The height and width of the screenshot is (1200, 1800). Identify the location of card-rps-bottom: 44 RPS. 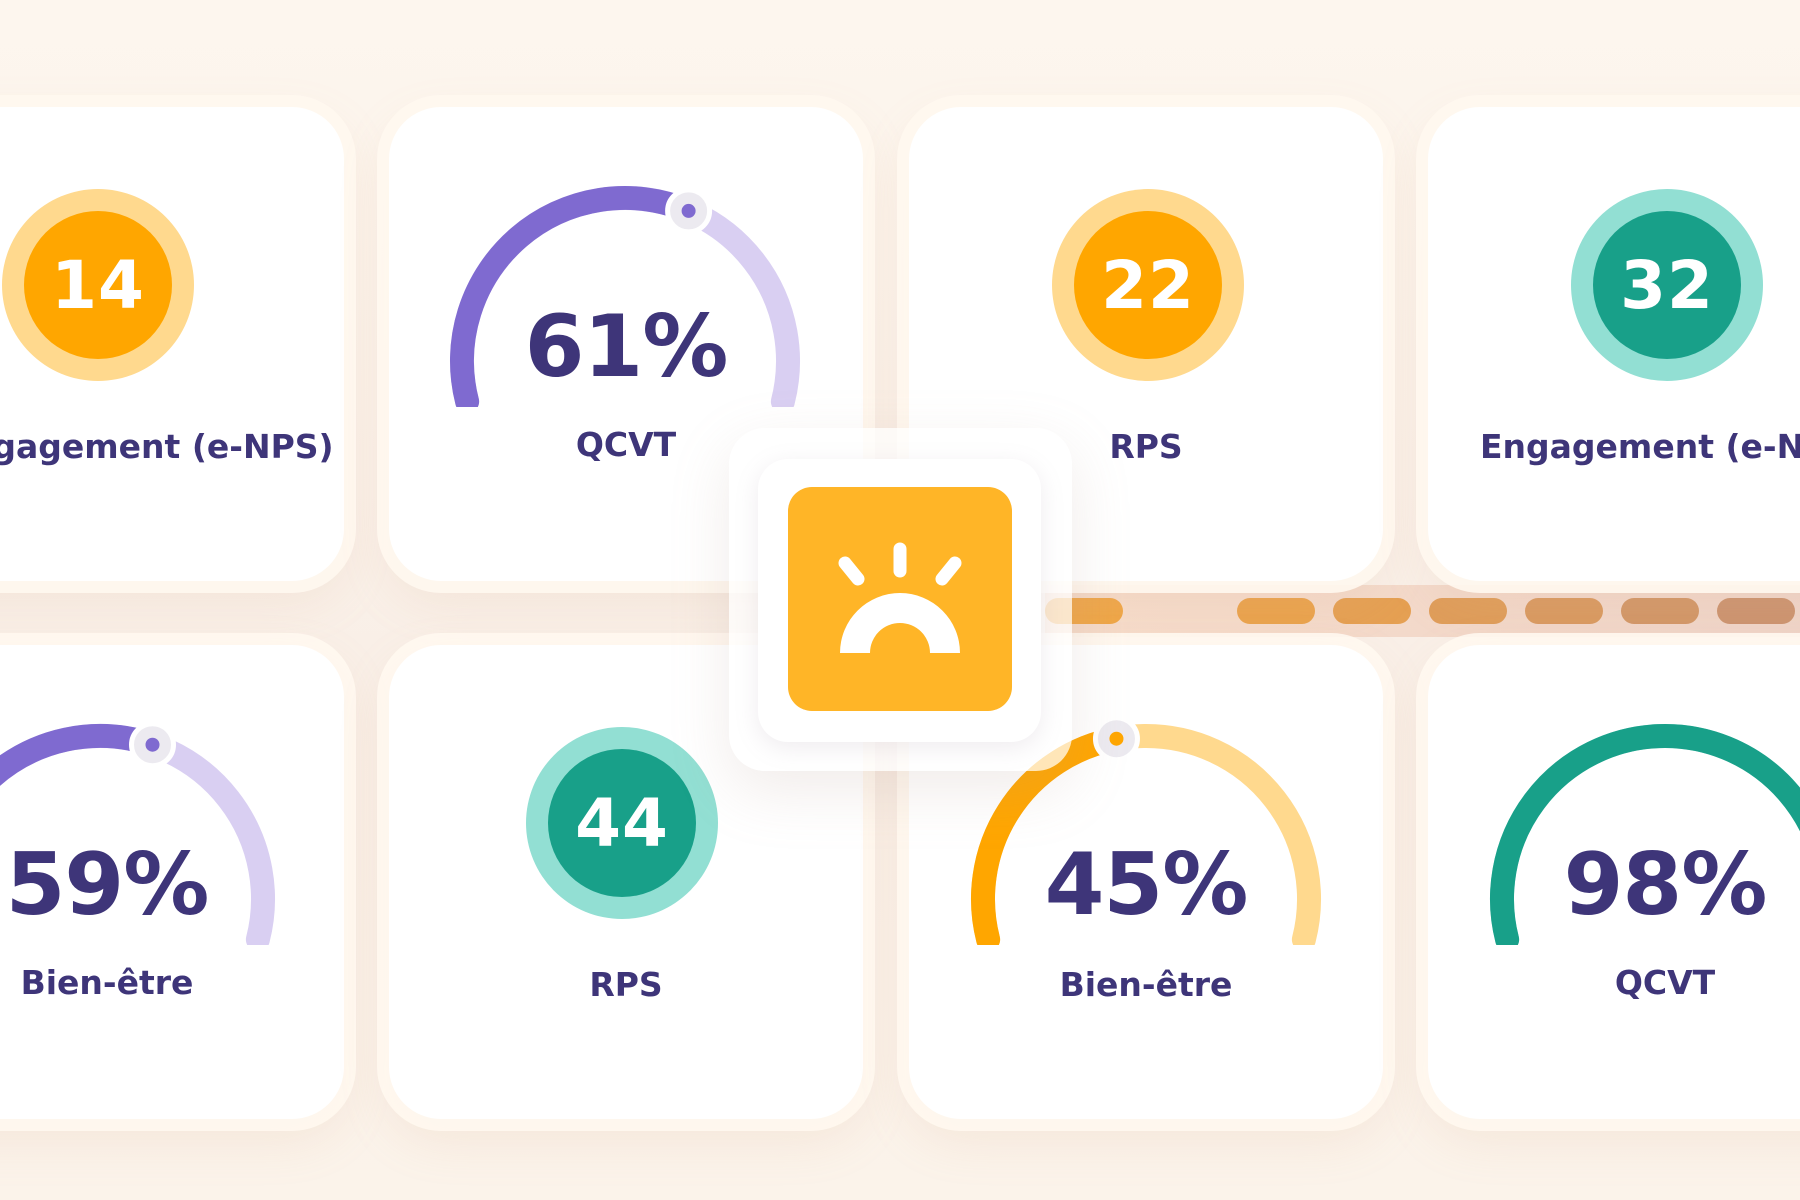
(626, 882).